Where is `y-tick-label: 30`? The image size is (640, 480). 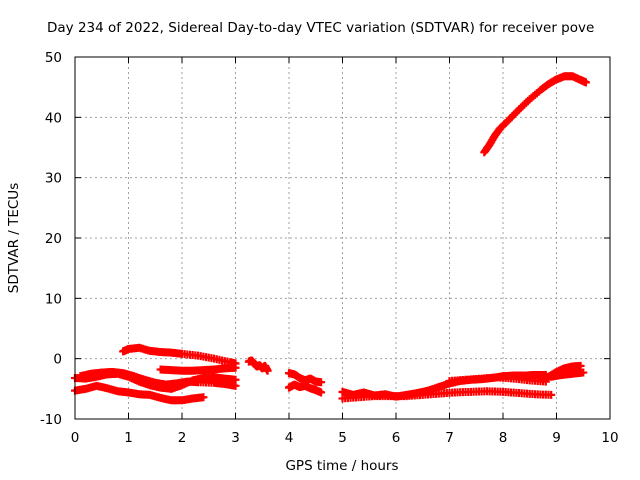
y-tick-label: 30 is located at coordinates (53, 179).